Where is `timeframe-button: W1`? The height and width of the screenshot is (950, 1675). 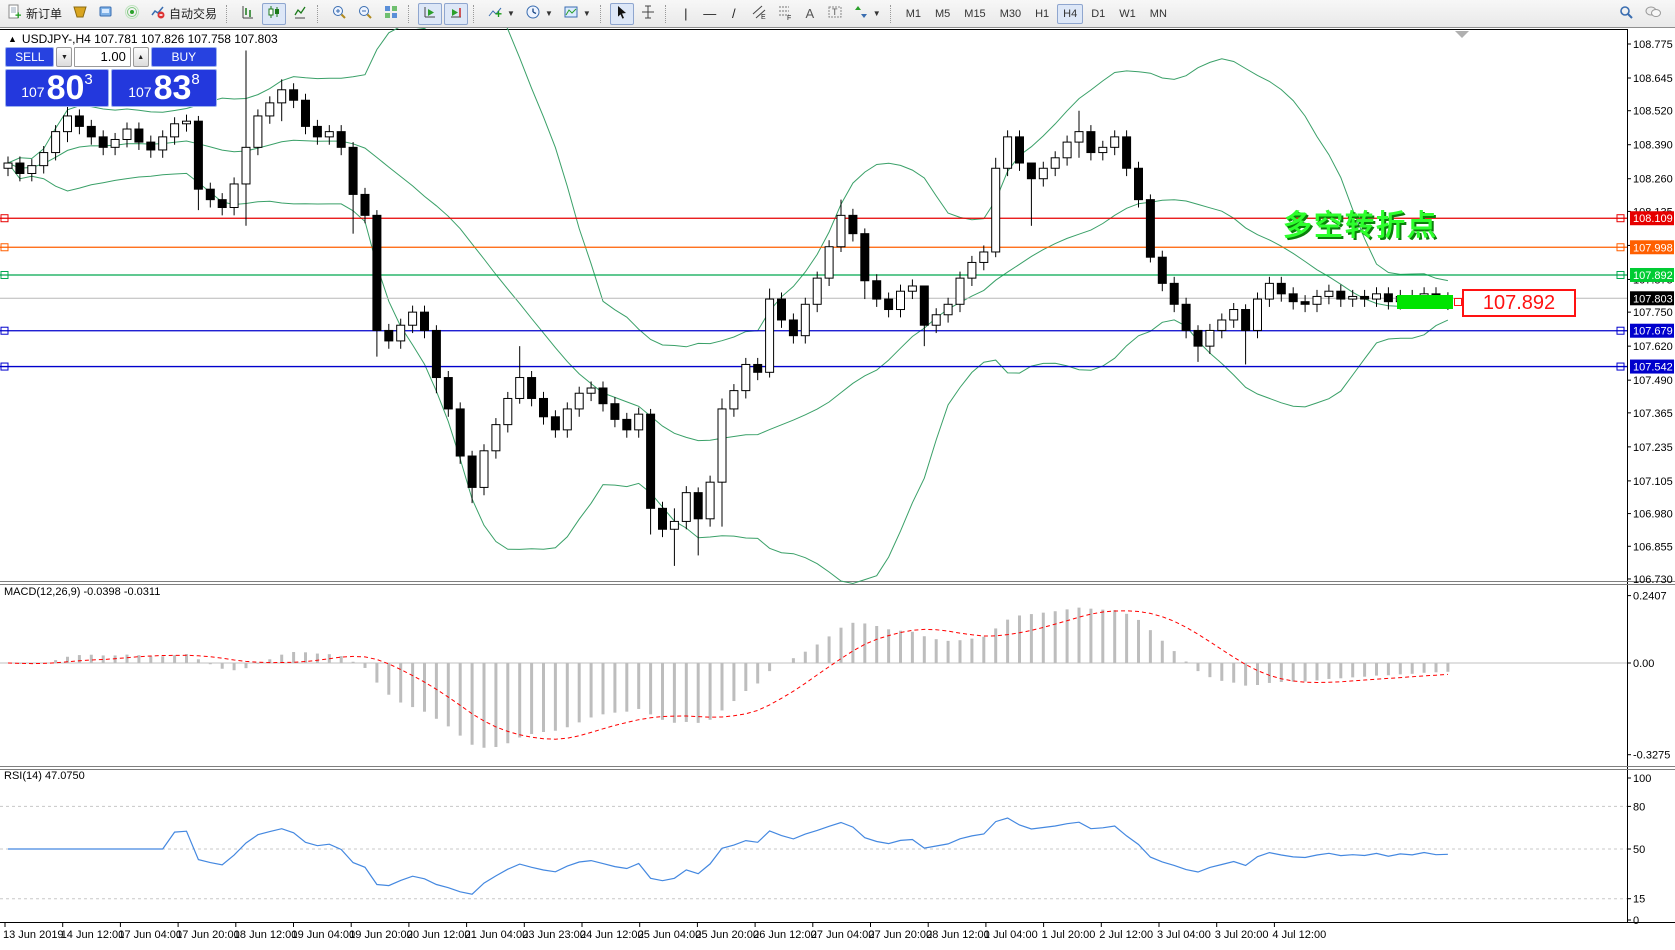 timeframe-button: W1 is located at coordinates (1127, 13).